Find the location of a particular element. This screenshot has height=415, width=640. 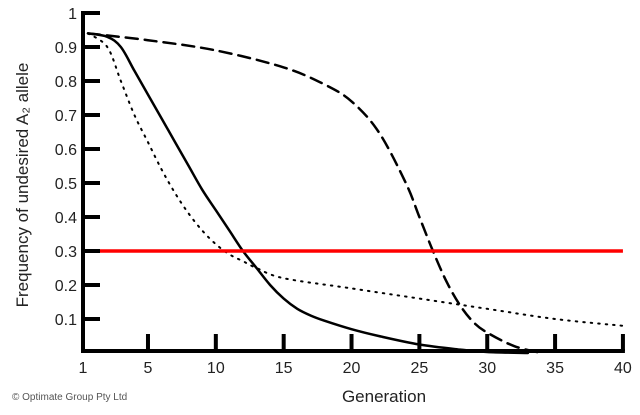

y-tick-label: 0.5 is located at coordinates (66, 184).